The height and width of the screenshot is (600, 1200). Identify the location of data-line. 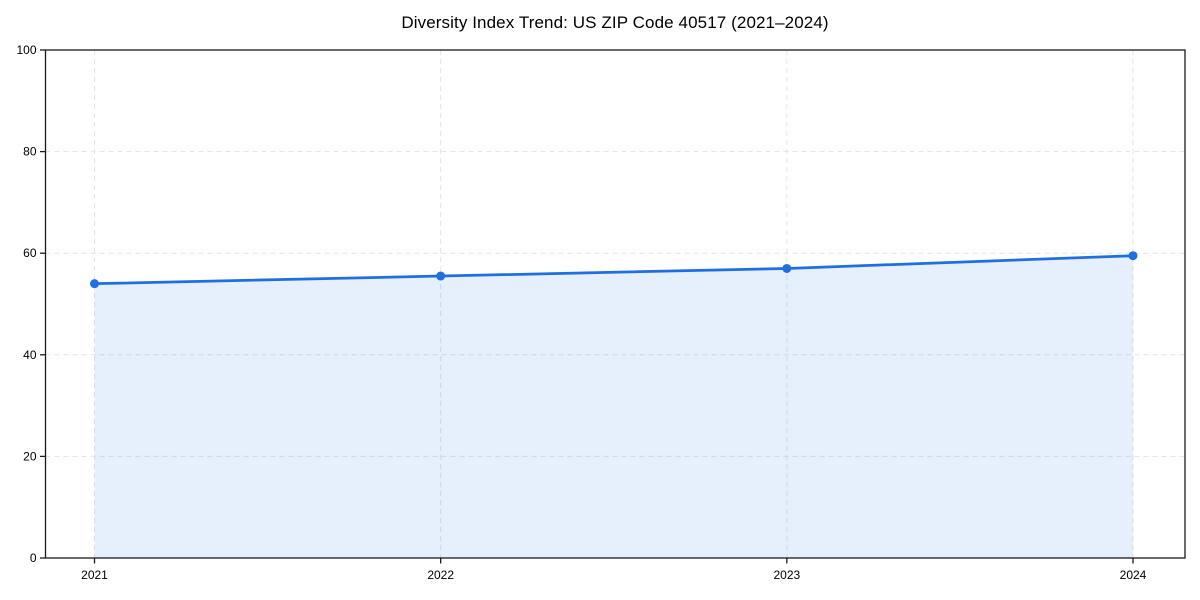
(614, 270).